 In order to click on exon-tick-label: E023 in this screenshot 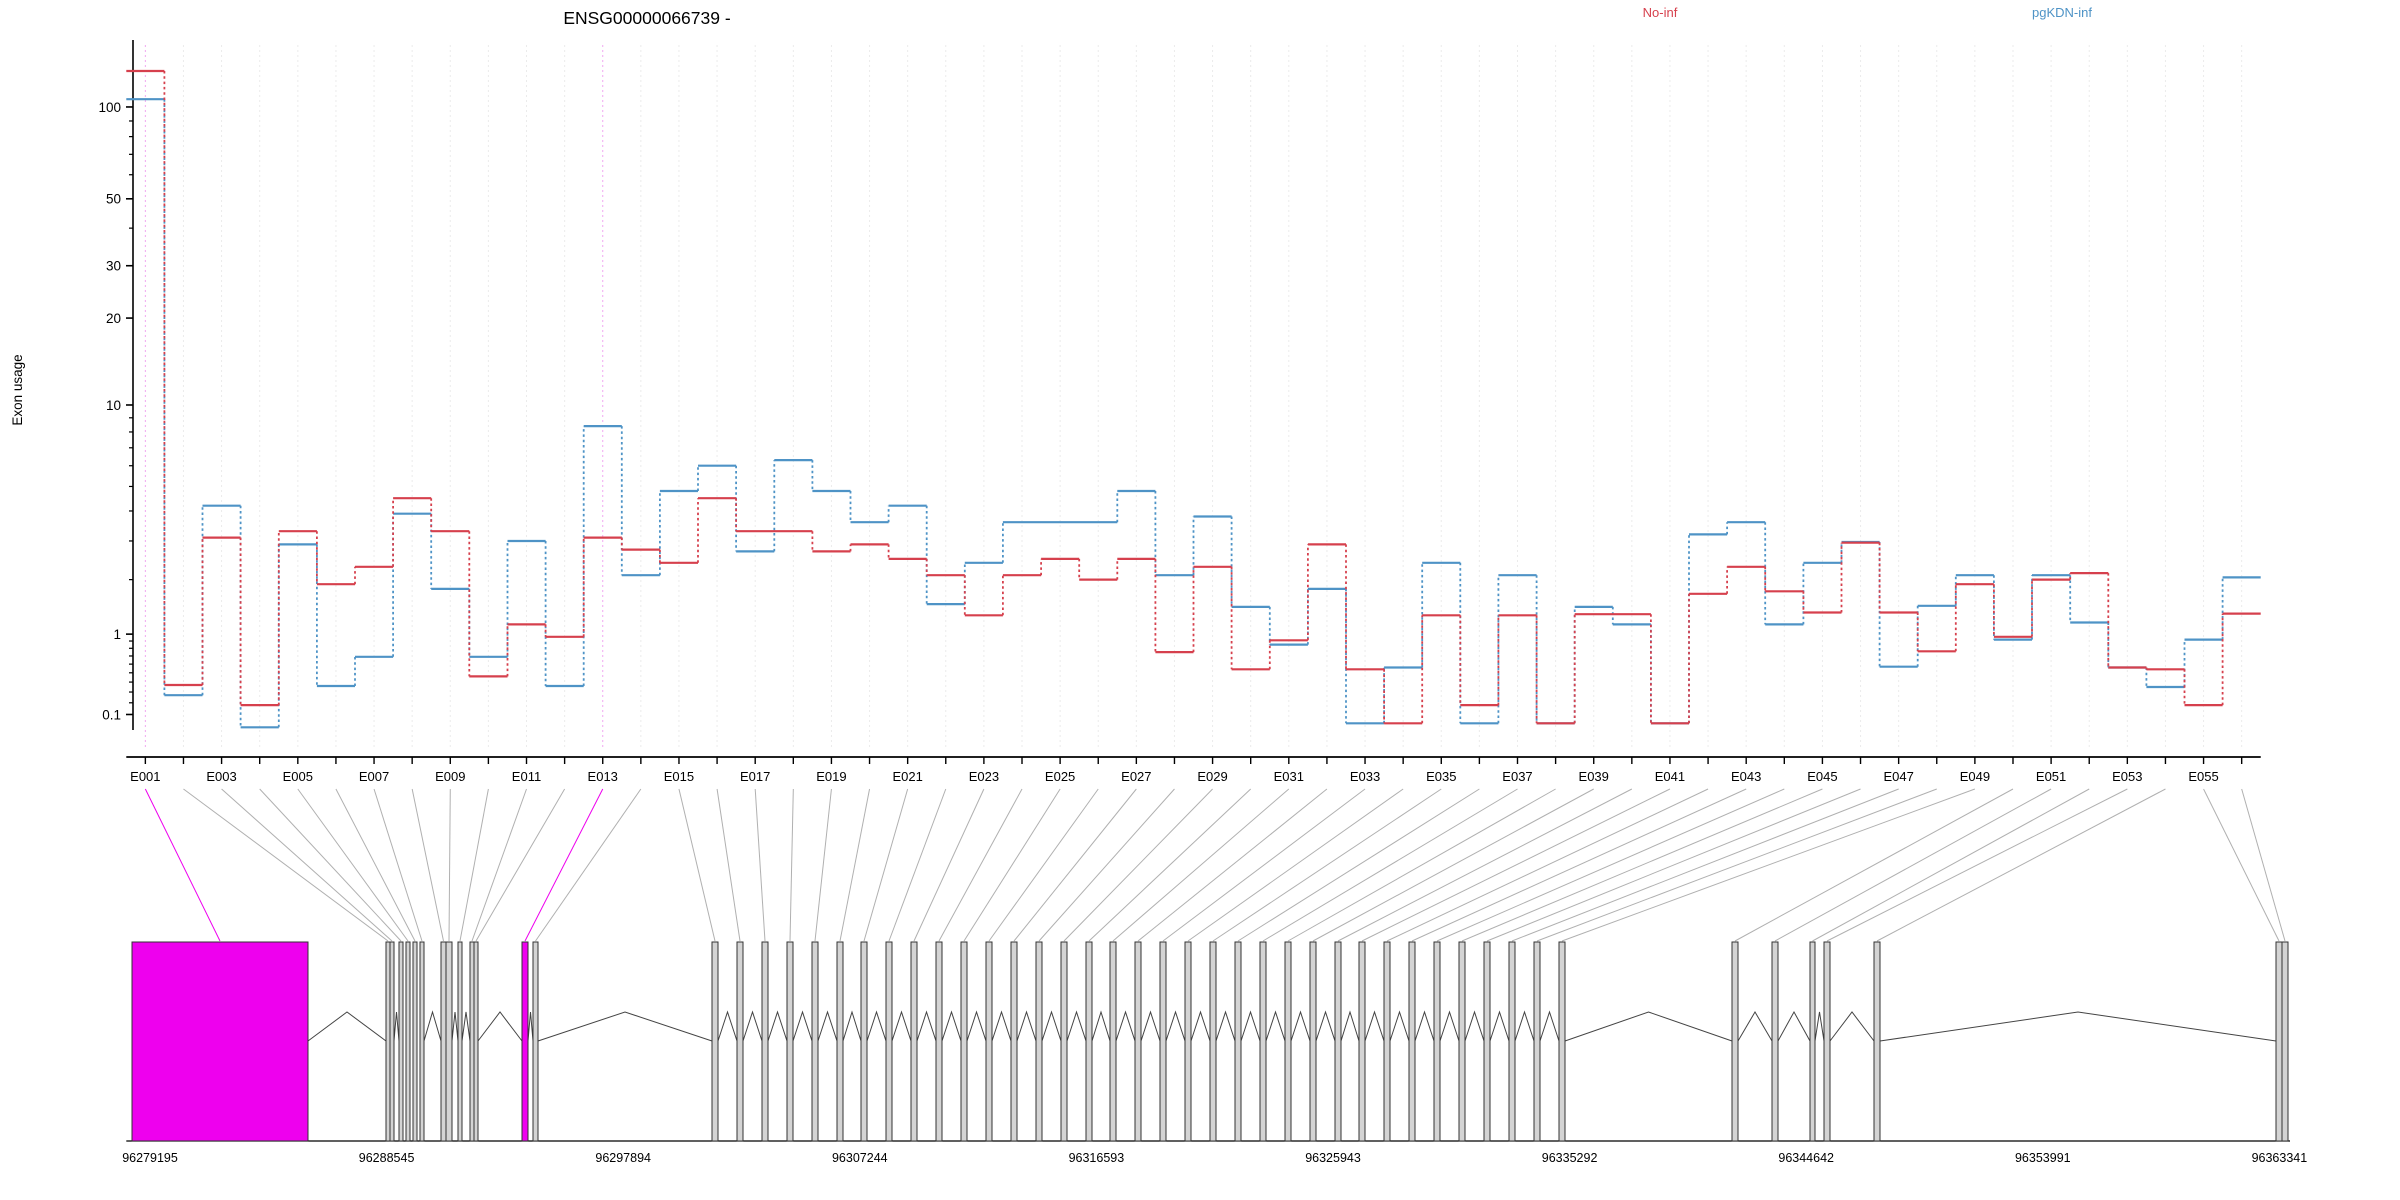, I will do `click(984, 776)`.